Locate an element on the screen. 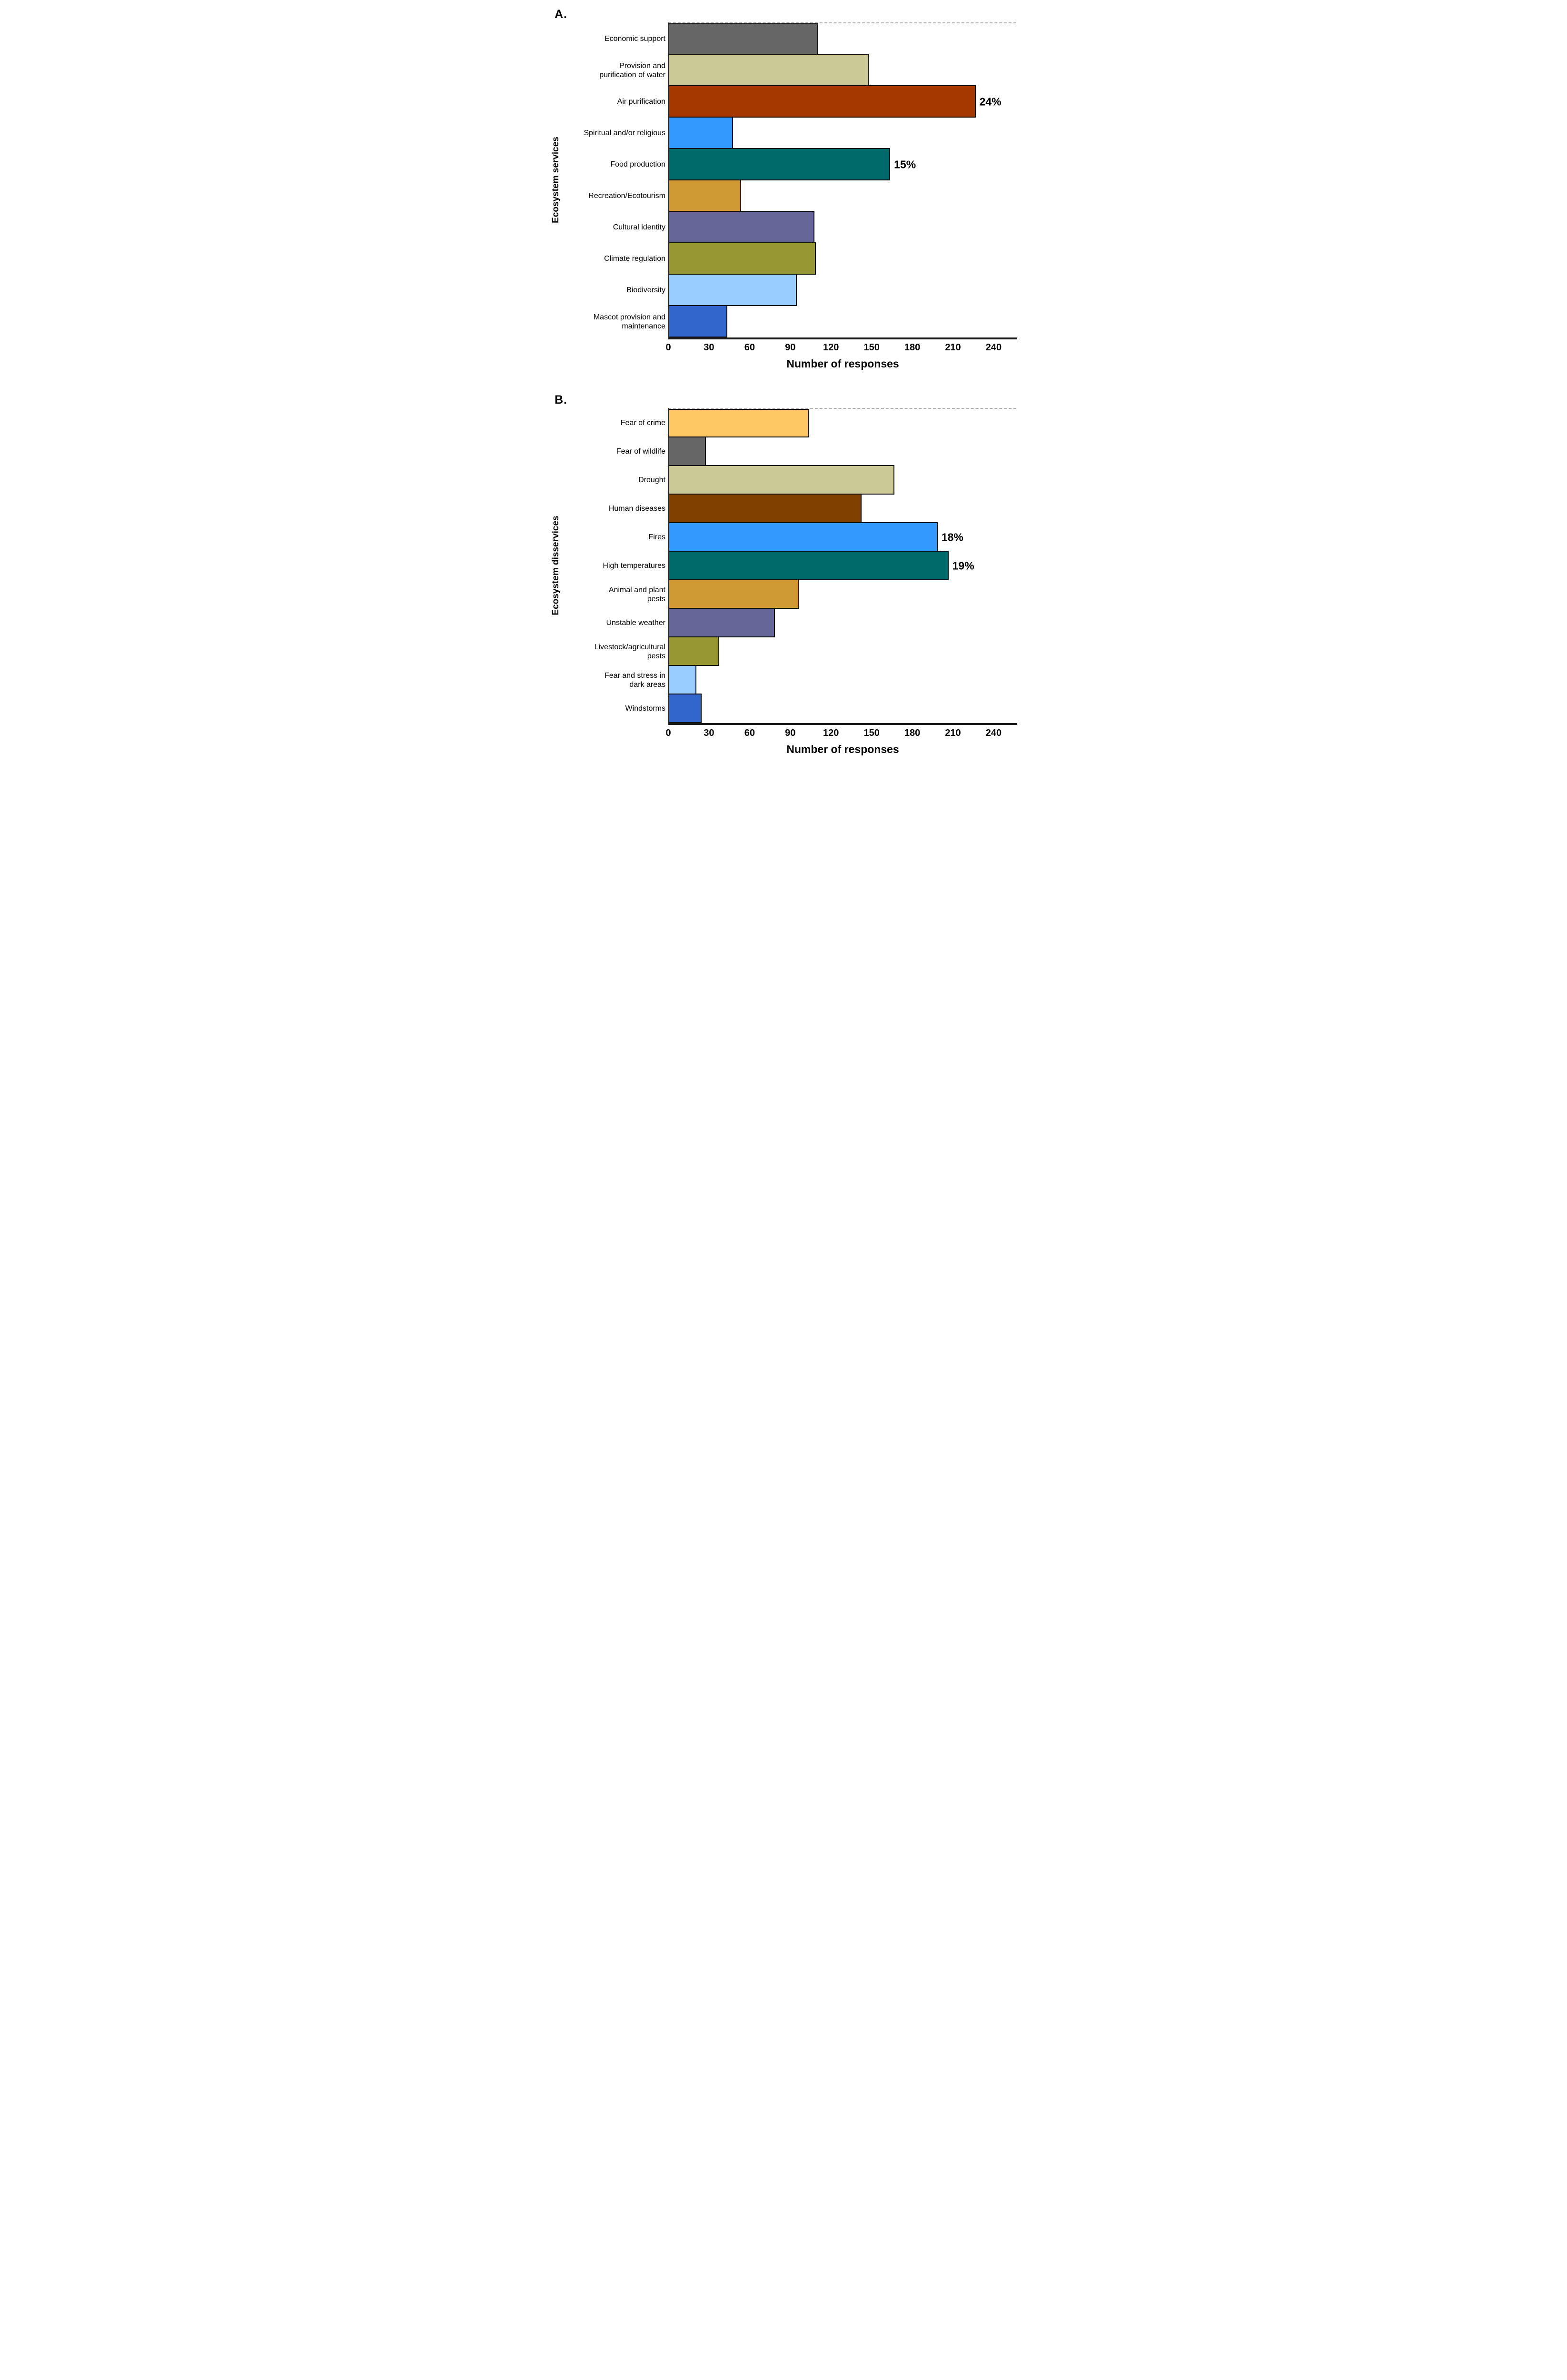  category-label: Recreation/Ecotourism is located at coordinates (626, 196).